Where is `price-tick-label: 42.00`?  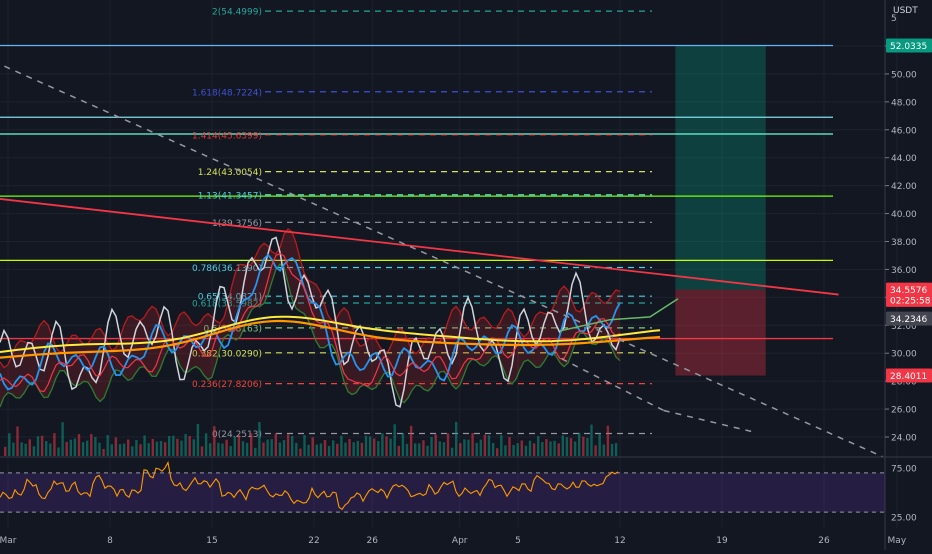 price-tick-label: 42.00 is located at coordinates (904, 187).